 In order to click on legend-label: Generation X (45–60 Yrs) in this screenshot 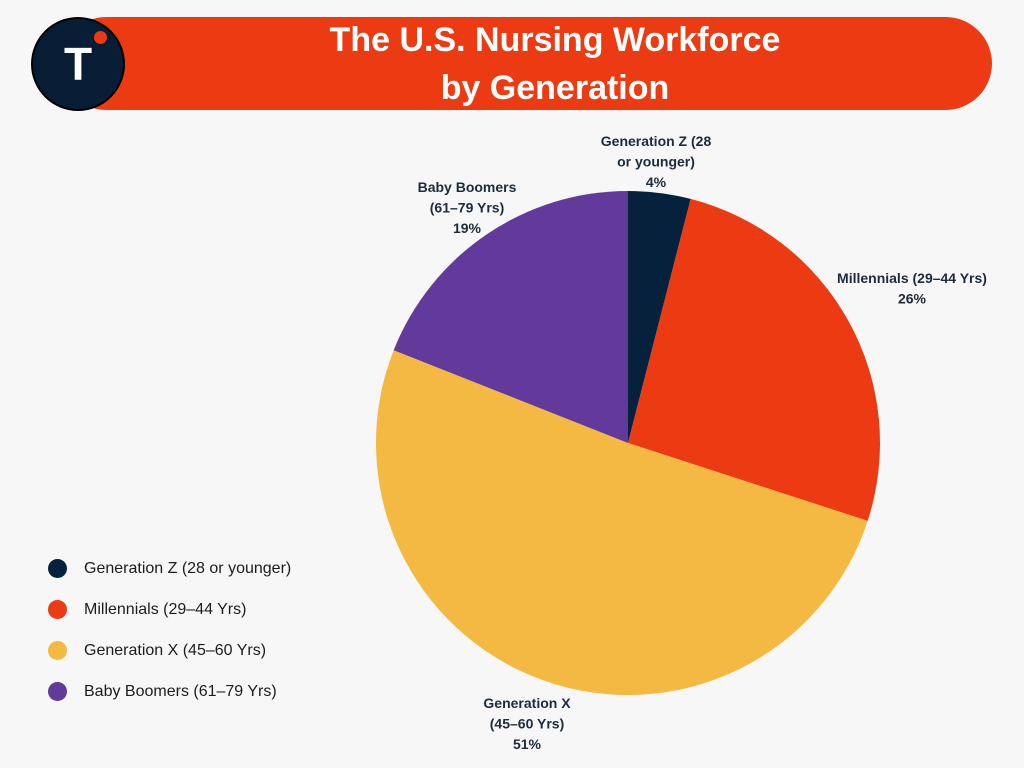, I will do `click(175, 650)`.